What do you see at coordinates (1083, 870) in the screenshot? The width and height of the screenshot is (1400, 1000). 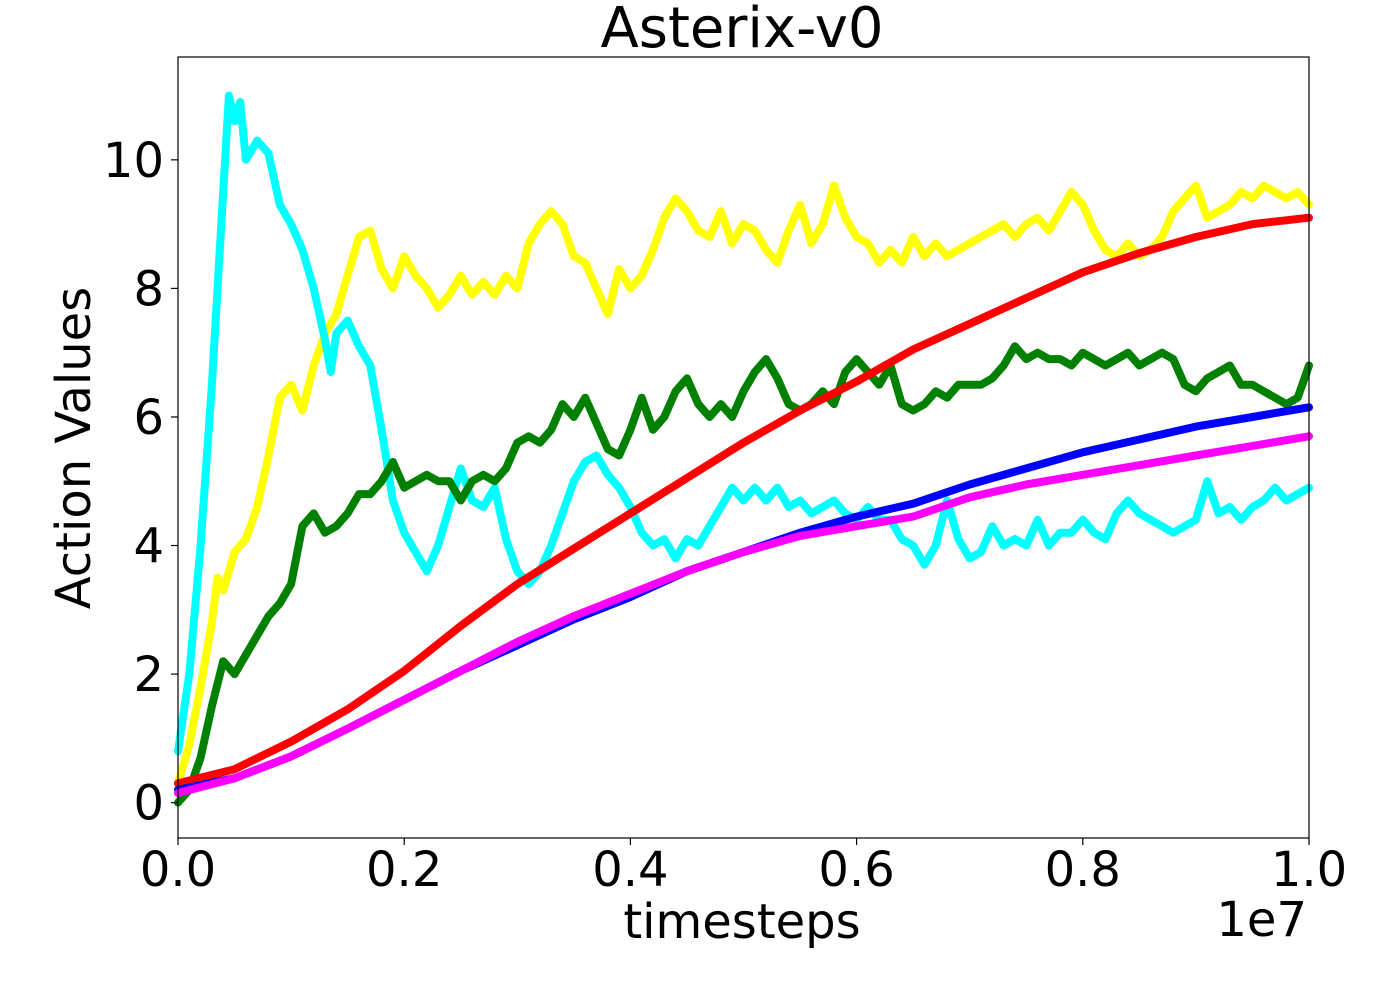 I see `x-tick-label: 0.8` at bounding box center [1083, 870].